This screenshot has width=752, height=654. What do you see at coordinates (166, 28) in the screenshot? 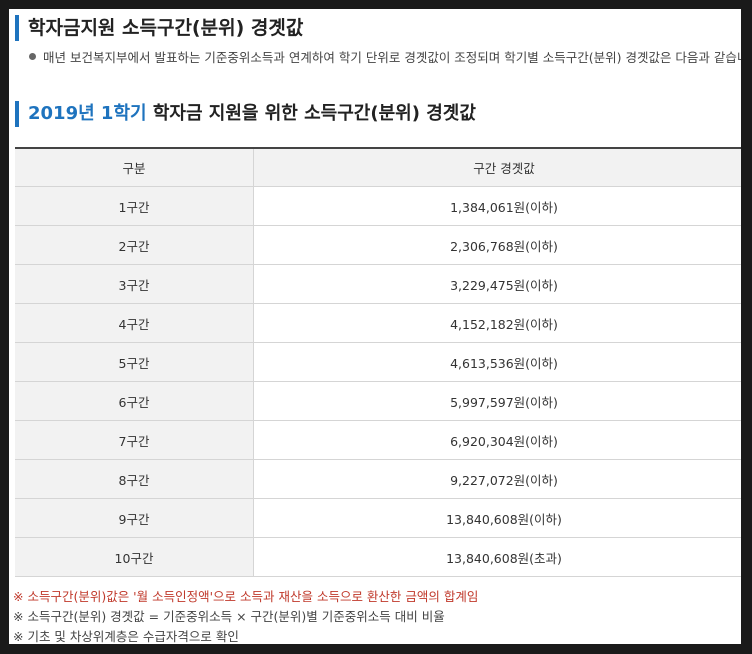
I see `page-title-text: 학자금지원 소득구간(분위) 경곗값` at bounding box center [166, 28].